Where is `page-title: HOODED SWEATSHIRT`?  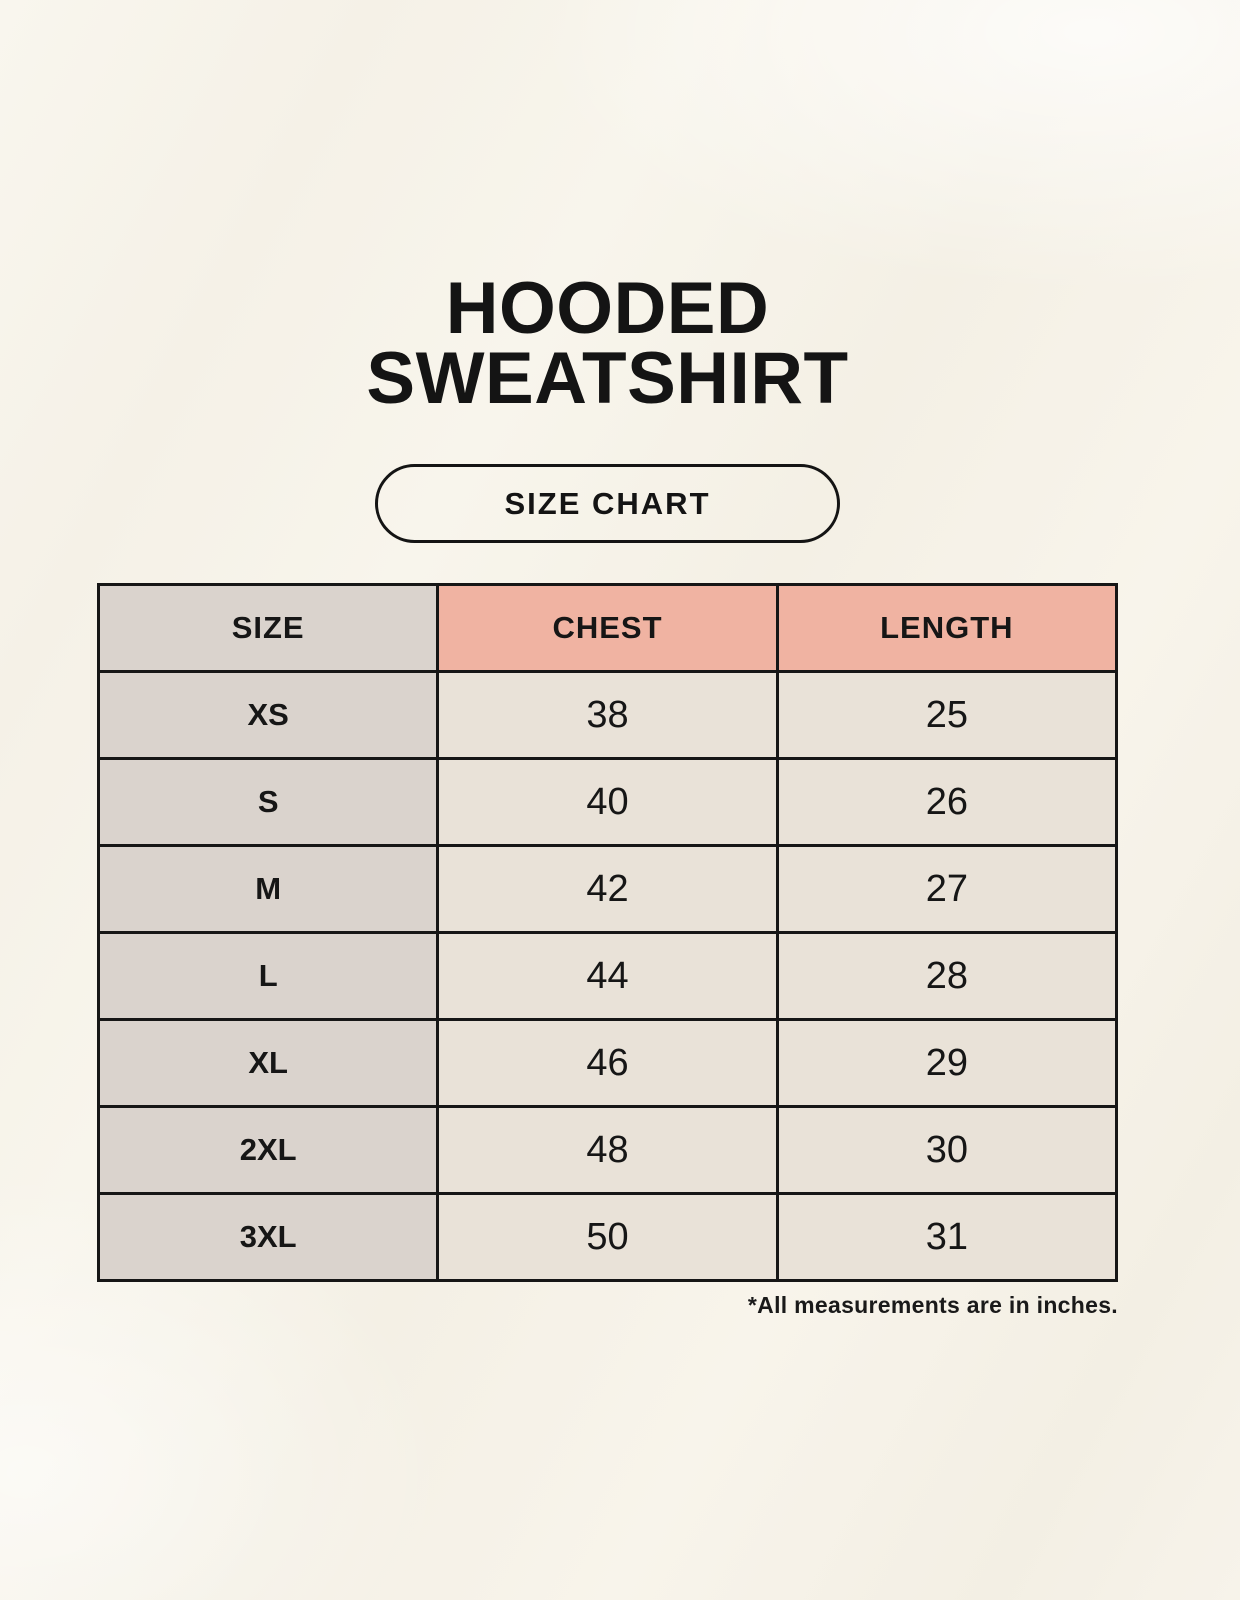 page-title: HOODED SWEATSHIRT is located at coordinates (607, 343).